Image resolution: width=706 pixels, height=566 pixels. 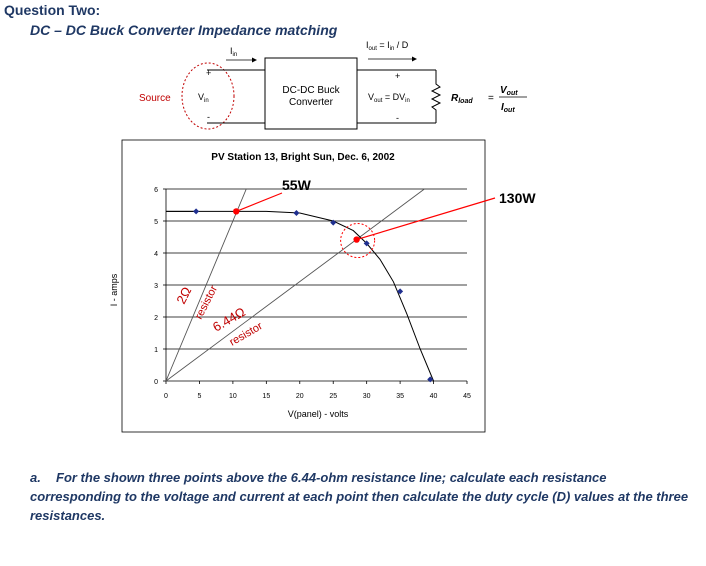 What do you see at coordinates (318, 414) in the screenshot?
I see `x-axis-label: V(panel) - volts` at bounding box center [318, 414].